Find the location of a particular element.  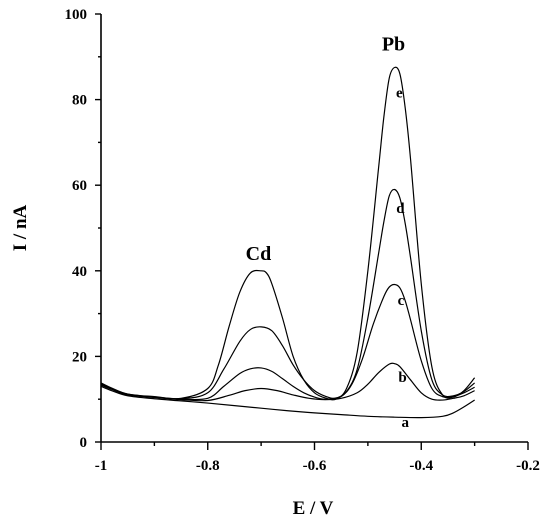

x-tick-label: -0.6 is located at coordinates (315, 466).